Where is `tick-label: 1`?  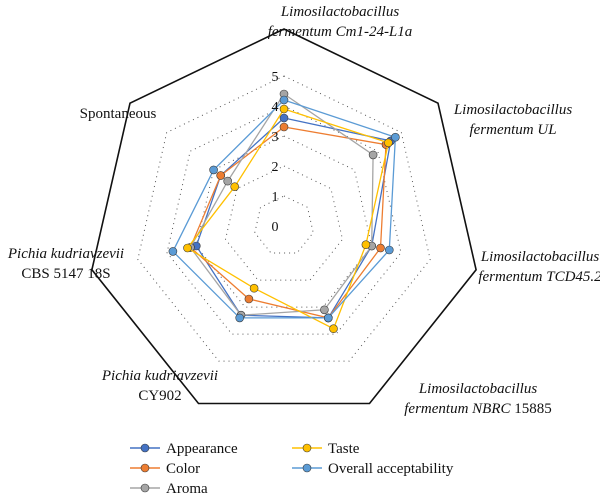
tick-label: 1 is located at coordinates (275, 197).